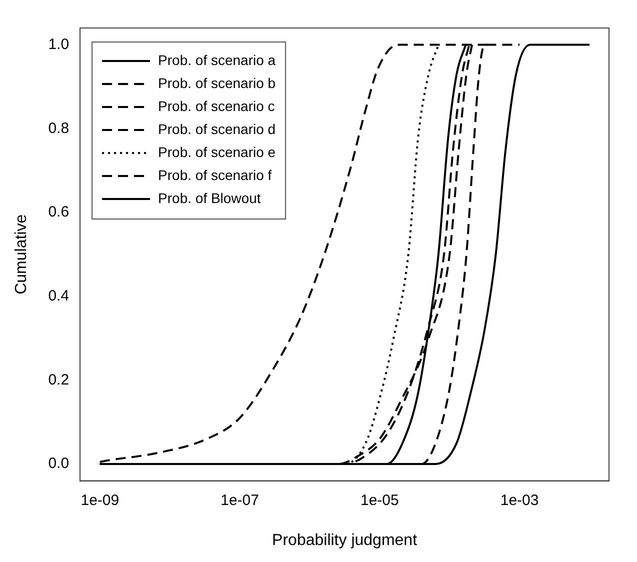  I want to click on legend-label: Prob. of scenario b, so click(217, 82).